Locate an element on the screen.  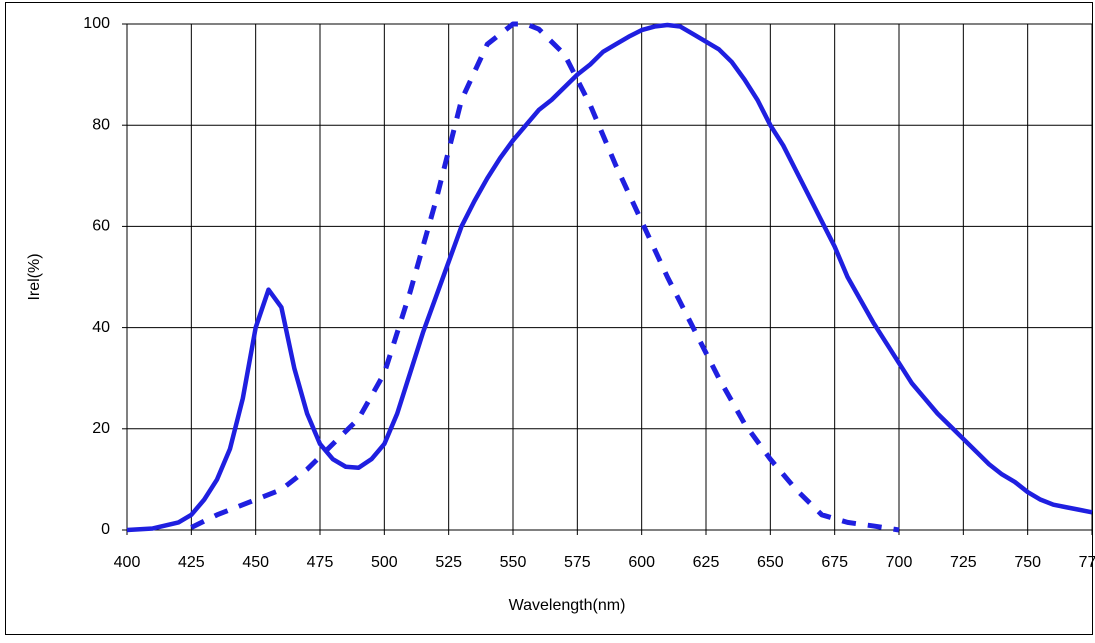
x-tick-label: 400 is located at coordinates (127, 562).